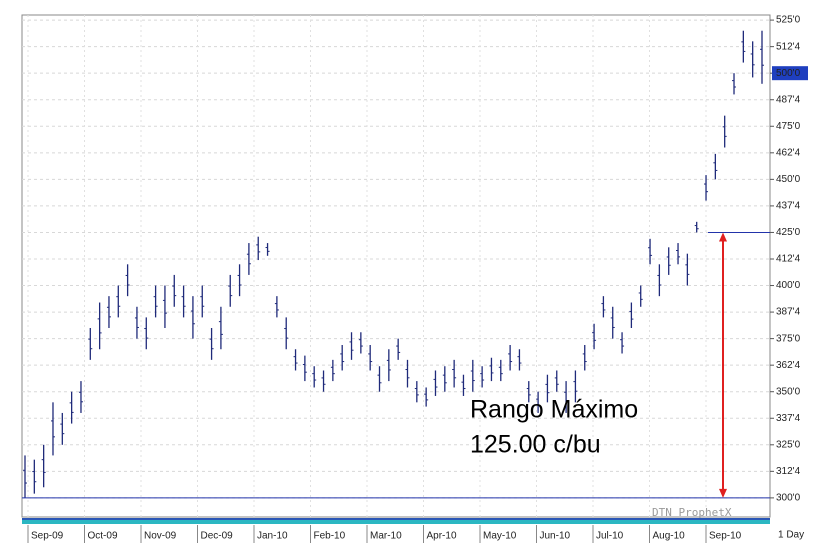 The height and width of the screenshot is (543, 815). What do you see at coordinates (272, 536) in the screenshot?
I see `x-tick-label: Jan-10` at bounding box center [272, 536].